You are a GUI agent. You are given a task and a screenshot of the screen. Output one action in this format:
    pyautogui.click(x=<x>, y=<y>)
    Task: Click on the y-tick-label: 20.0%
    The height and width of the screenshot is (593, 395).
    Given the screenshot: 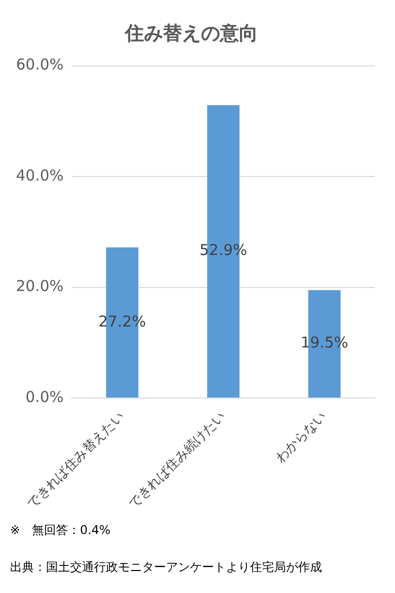 What is the action you would take?
    pyautogui.click(x=40, y=286)
    